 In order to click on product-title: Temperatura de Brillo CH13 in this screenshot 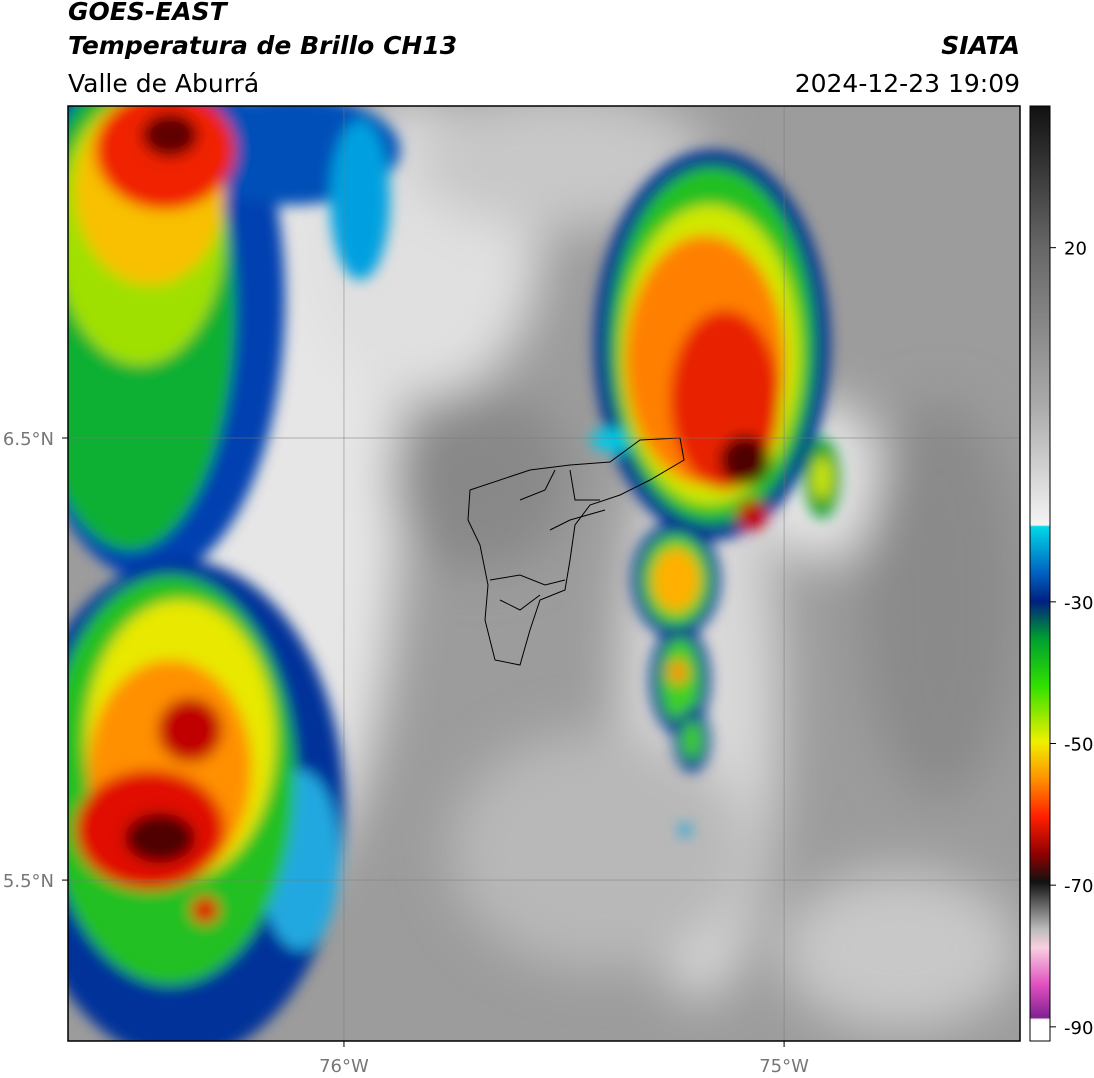, I will do `click(262, 45)`.